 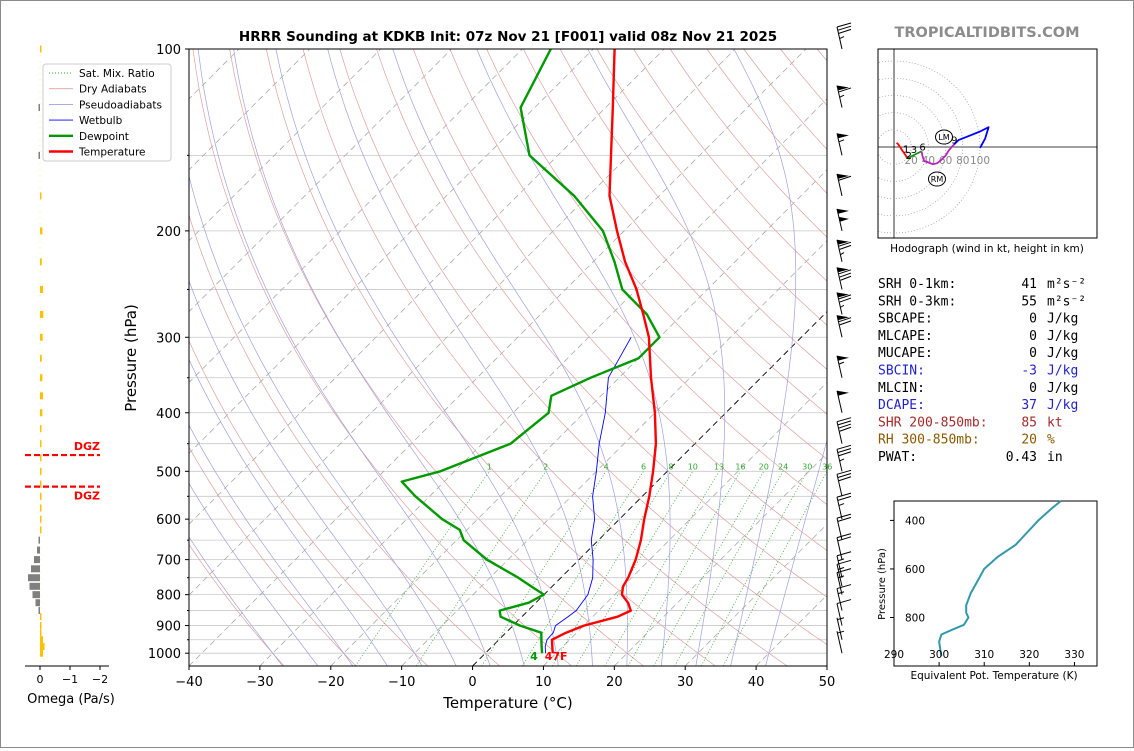 I want to click on index-unit: m²s⁻², so click(x=1066, y=284).